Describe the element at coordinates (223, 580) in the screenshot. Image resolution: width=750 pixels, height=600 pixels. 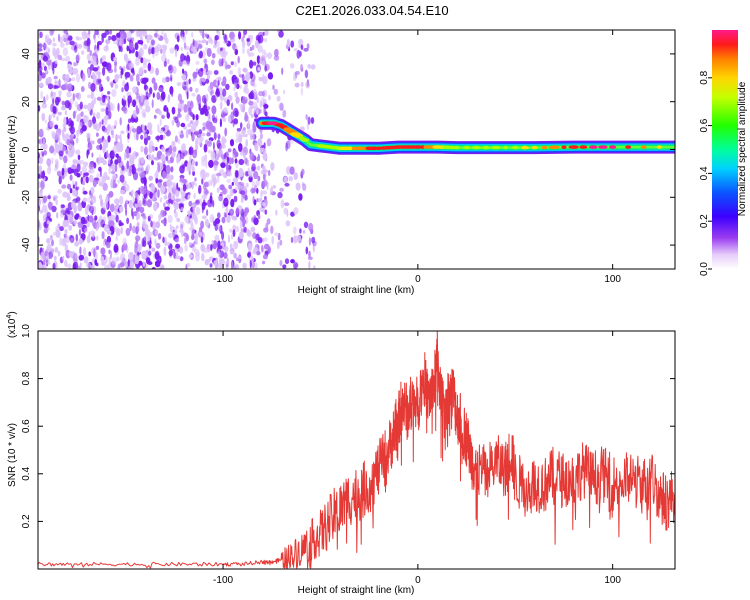
I see `snr-x-tick-label: -100` at that location.